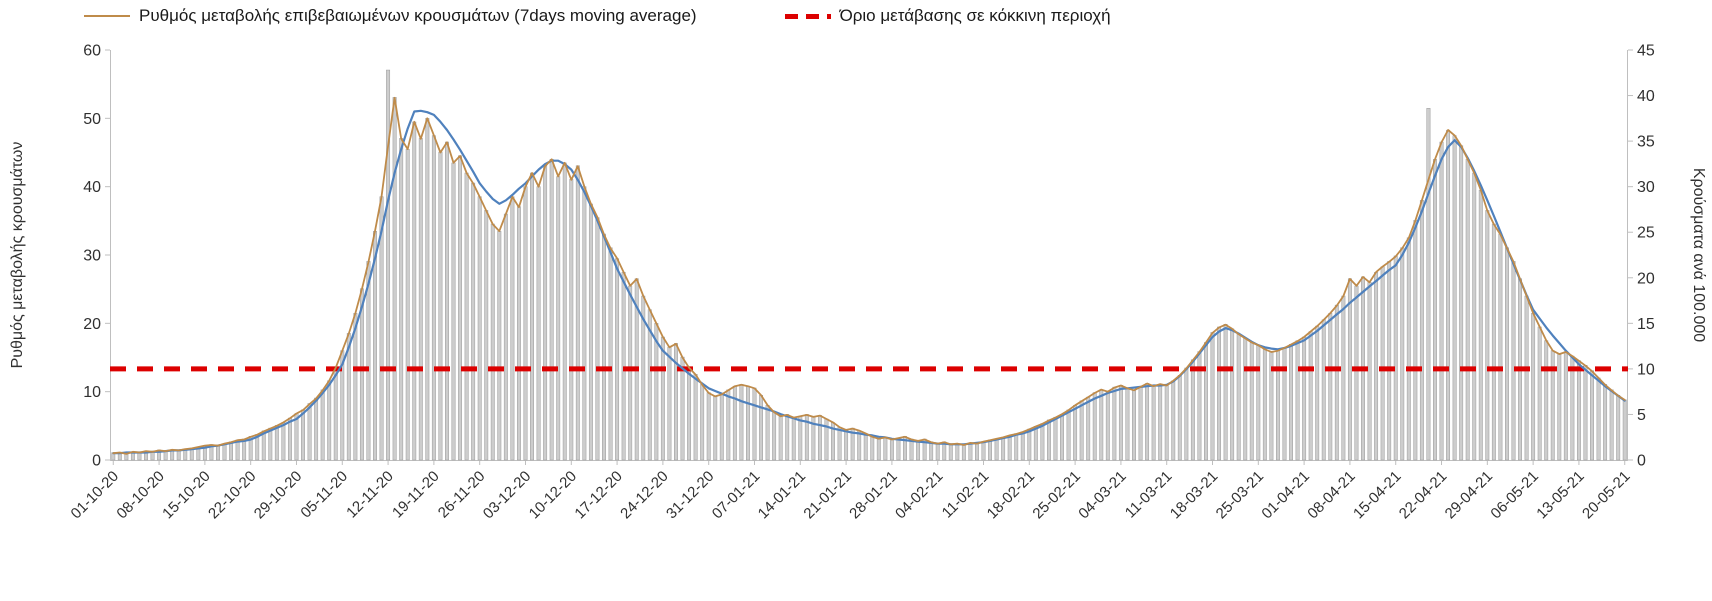 This screenshot has width=1712, height=601. What do you see at coordinates (1514, 495) in the screenshot?
I see `x-axis-tick-label: 06-05-21` at bounding box center [1514, 495].